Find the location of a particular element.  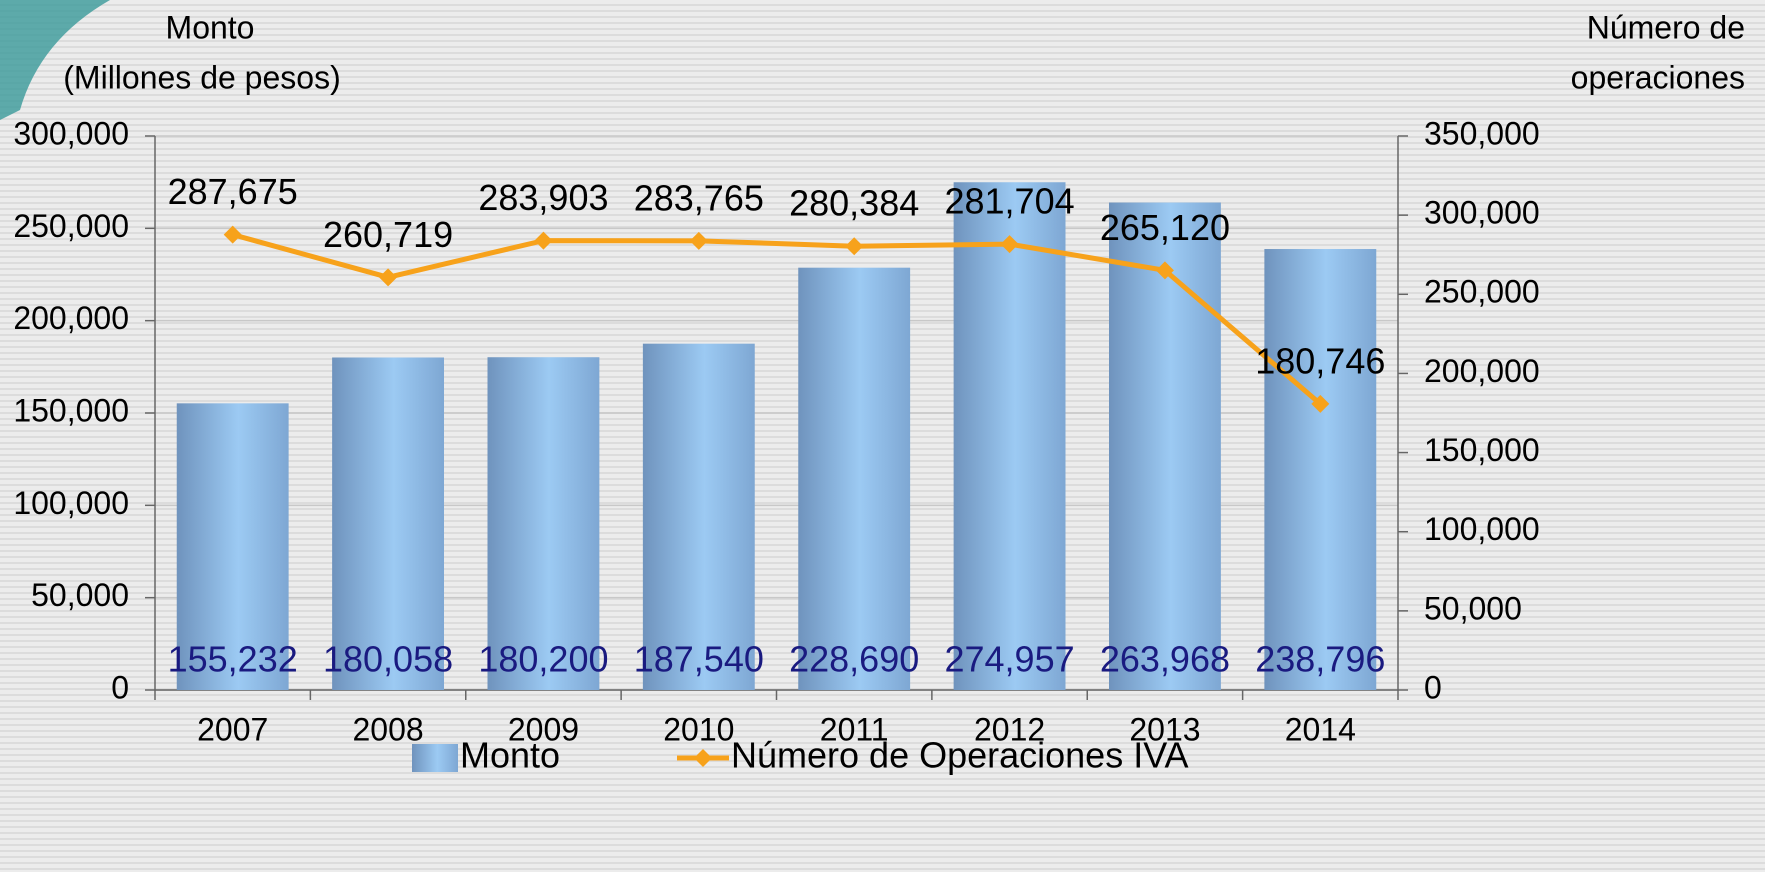

legend-label: Monto is located at coordinates (510, 755).